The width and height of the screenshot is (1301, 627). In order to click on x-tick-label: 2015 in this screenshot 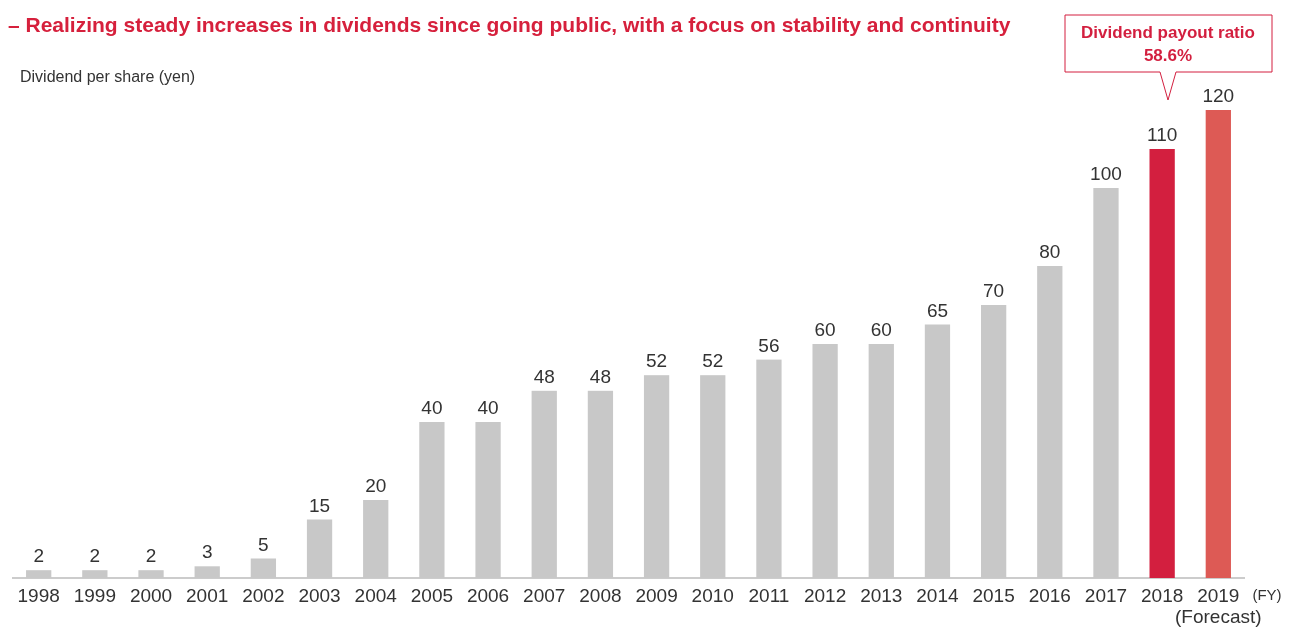, I will do `click(993, 595)`.